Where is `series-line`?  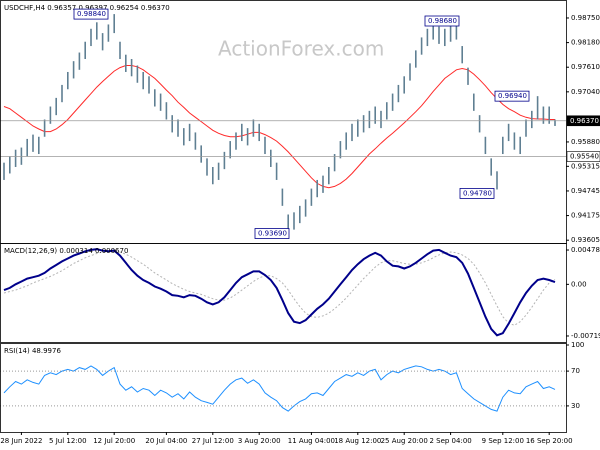
series-line is located at coordinates (279, 388).